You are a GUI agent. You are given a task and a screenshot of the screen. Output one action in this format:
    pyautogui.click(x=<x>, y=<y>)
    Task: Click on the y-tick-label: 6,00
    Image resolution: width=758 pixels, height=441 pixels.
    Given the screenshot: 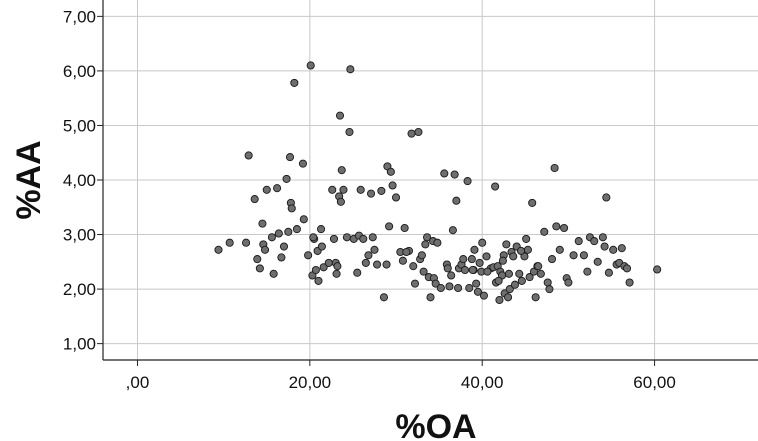 What is the action you would take?
    pyautogui.click(x=79, y=71)
    